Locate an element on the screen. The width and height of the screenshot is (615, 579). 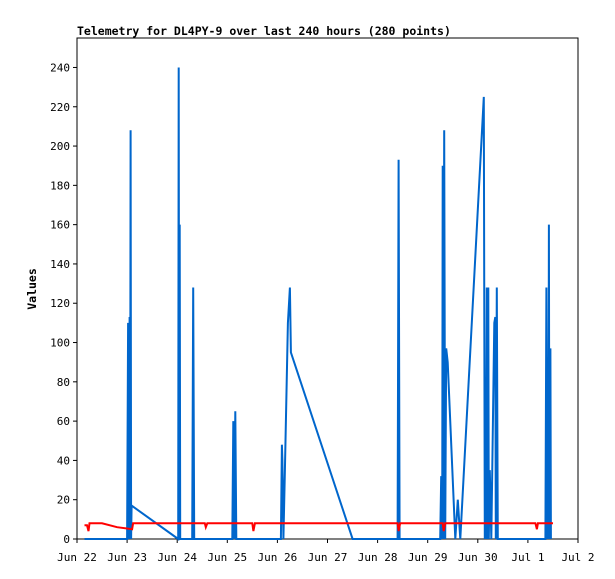
y-tick-label: 180 is located at coordinates (60, 185).